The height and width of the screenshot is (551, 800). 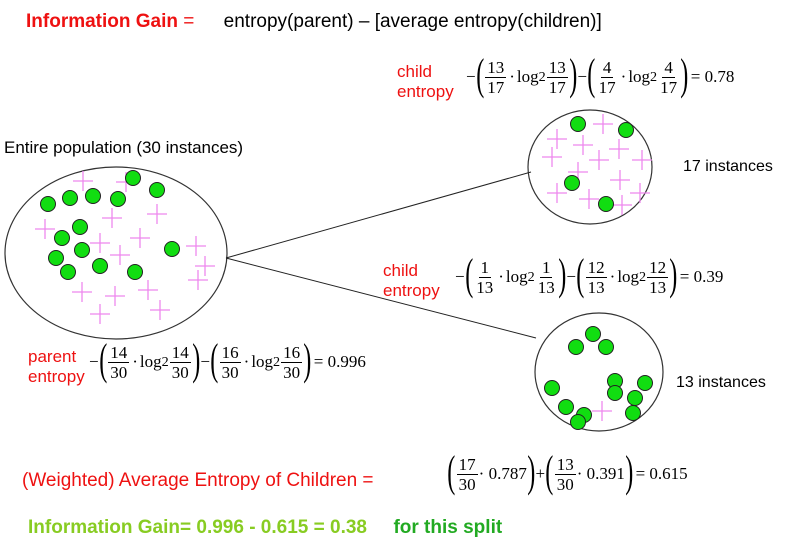 I want to click on fraction: 13 30, so click(x=565, y=474).